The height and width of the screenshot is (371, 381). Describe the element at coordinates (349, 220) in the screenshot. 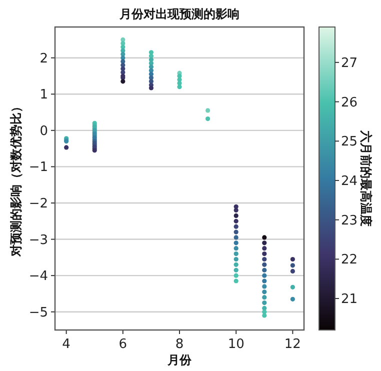

I see `color-bar-label: 23` at that location.